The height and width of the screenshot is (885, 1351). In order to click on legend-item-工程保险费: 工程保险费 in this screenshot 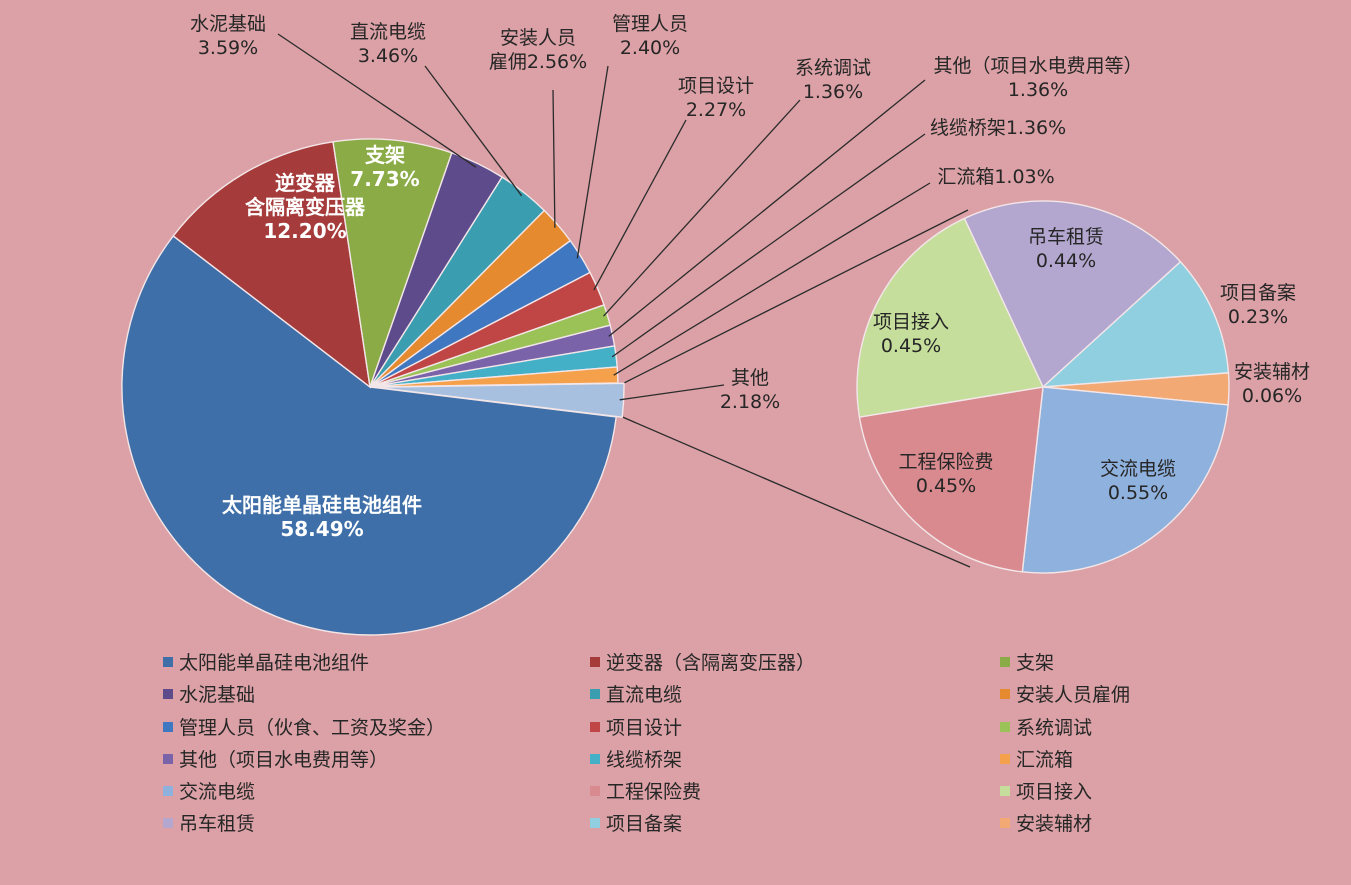, I will do `click(645, 792)`.